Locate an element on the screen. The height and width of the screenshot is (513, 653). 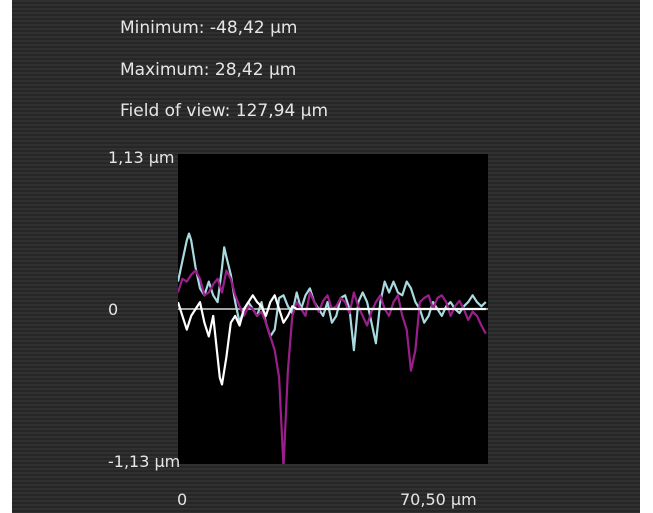
x-tick-end: 70,50 µm is located at coordinates (438, 499).